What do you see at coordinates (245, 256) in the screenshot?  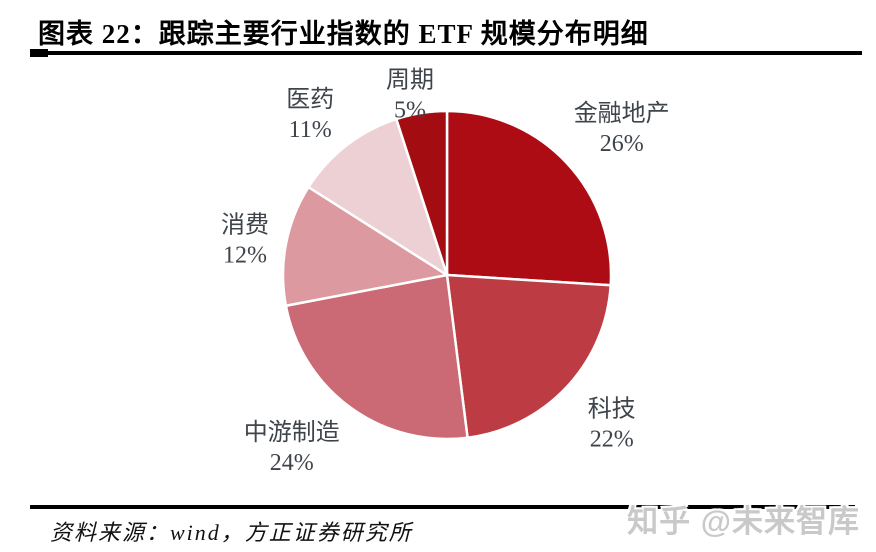 I see `pie-slice-percent-3: 12%` at bounding box center [245, 256].